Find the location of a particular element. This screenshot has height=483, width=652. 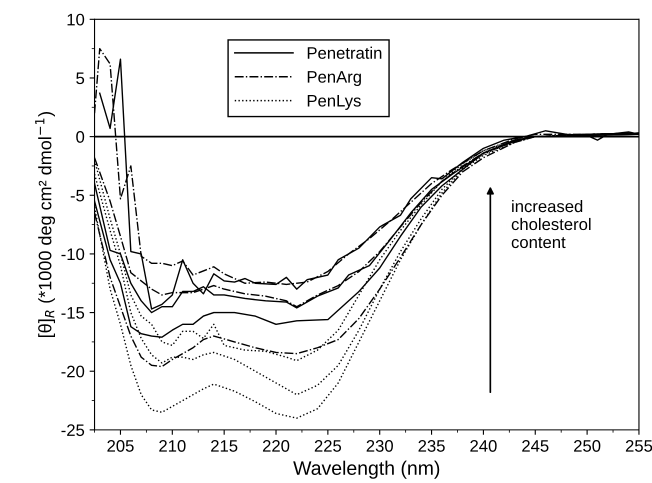

x-tick-label: 230 is located at coordinates (379, 446).